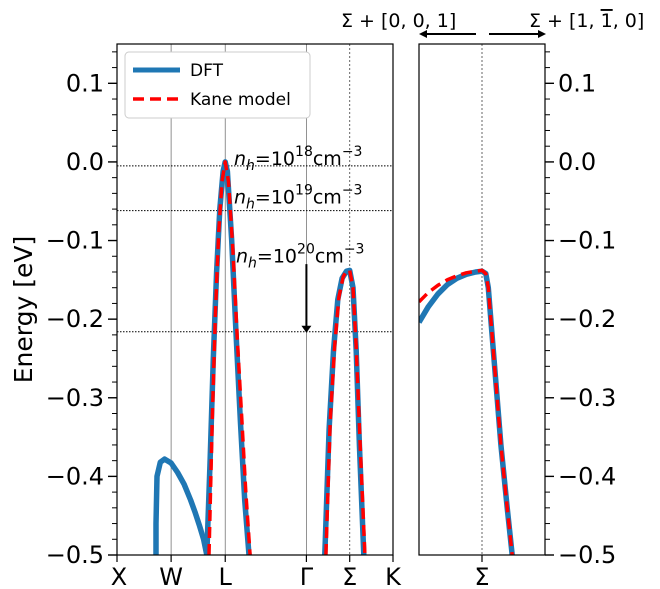  Describe the element at coordinates (119, 576) in the screenshot. I see `x-tick-label: X` at that location.